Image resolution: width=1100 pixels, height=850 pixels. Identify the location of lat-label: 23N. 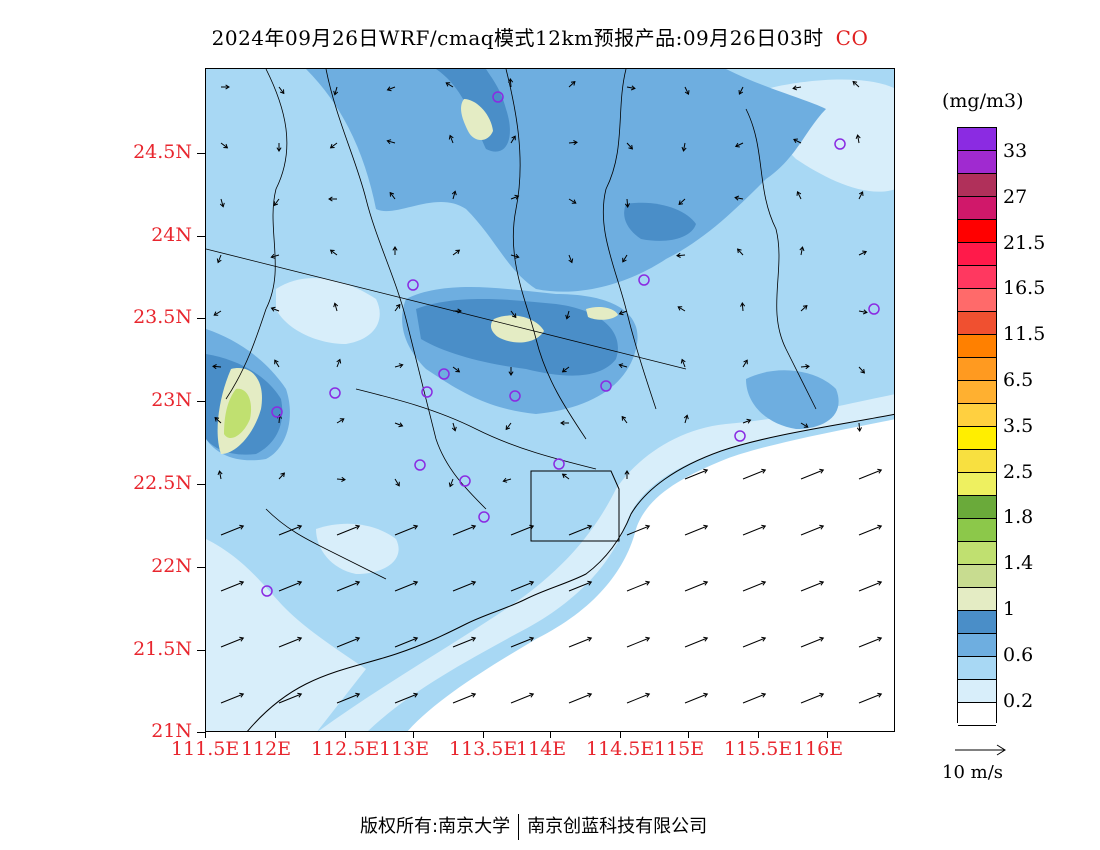
(171, 400).